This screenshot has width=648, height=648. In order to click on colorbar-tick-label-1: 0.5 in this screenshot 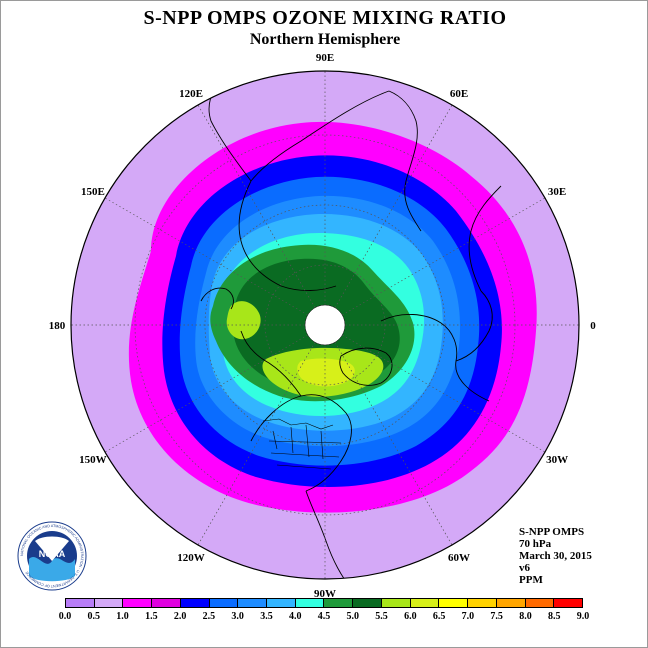, I will do `click(94, 616)`.